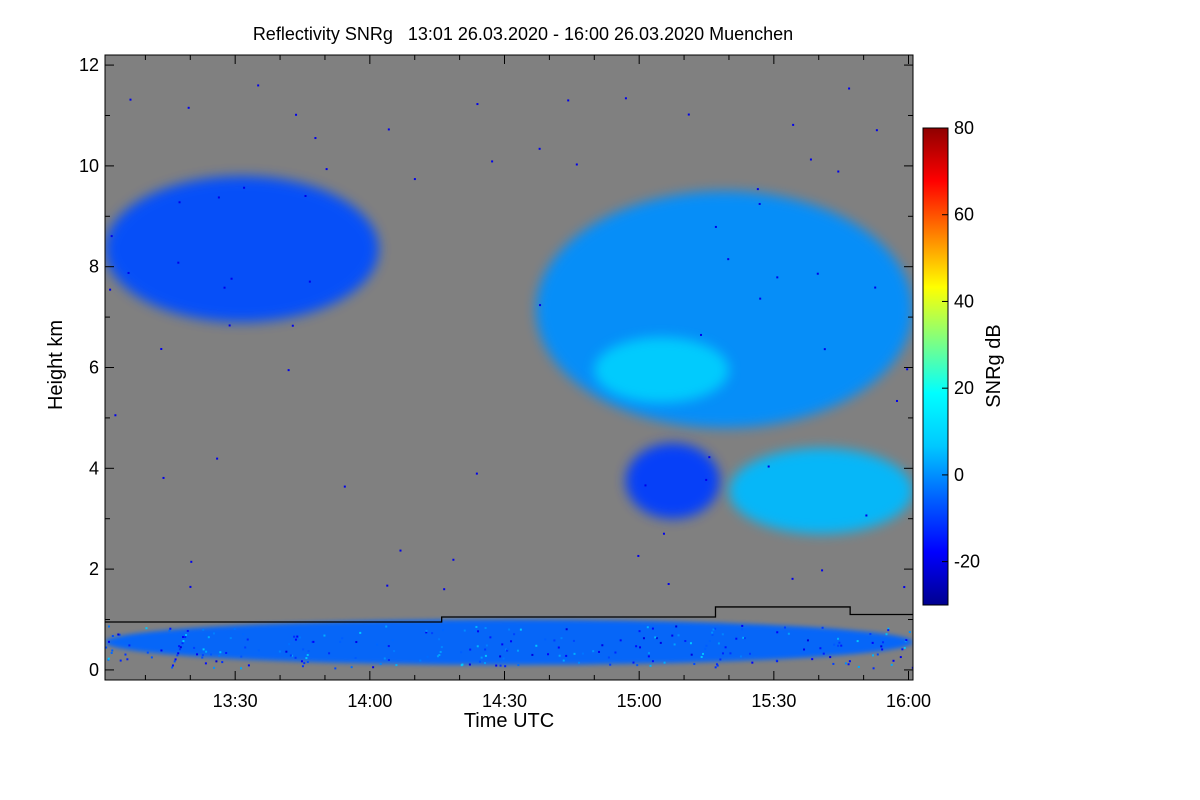 The height and width of the screenshot is (800, 1200). Describe the element at coordinates (724, 309) in the screenshot. I see `echo-upper-cloud-right` at that location.